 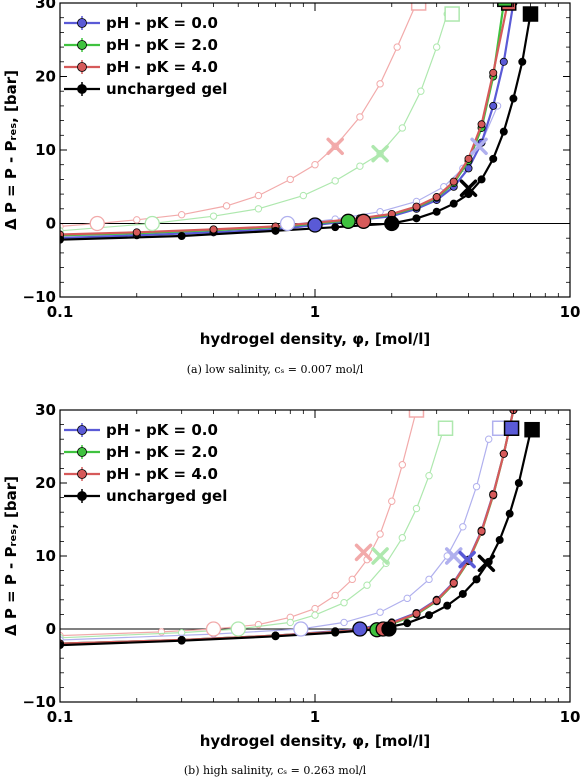 I want to click on y-tick-label: 20, so click(x=45, y=483).